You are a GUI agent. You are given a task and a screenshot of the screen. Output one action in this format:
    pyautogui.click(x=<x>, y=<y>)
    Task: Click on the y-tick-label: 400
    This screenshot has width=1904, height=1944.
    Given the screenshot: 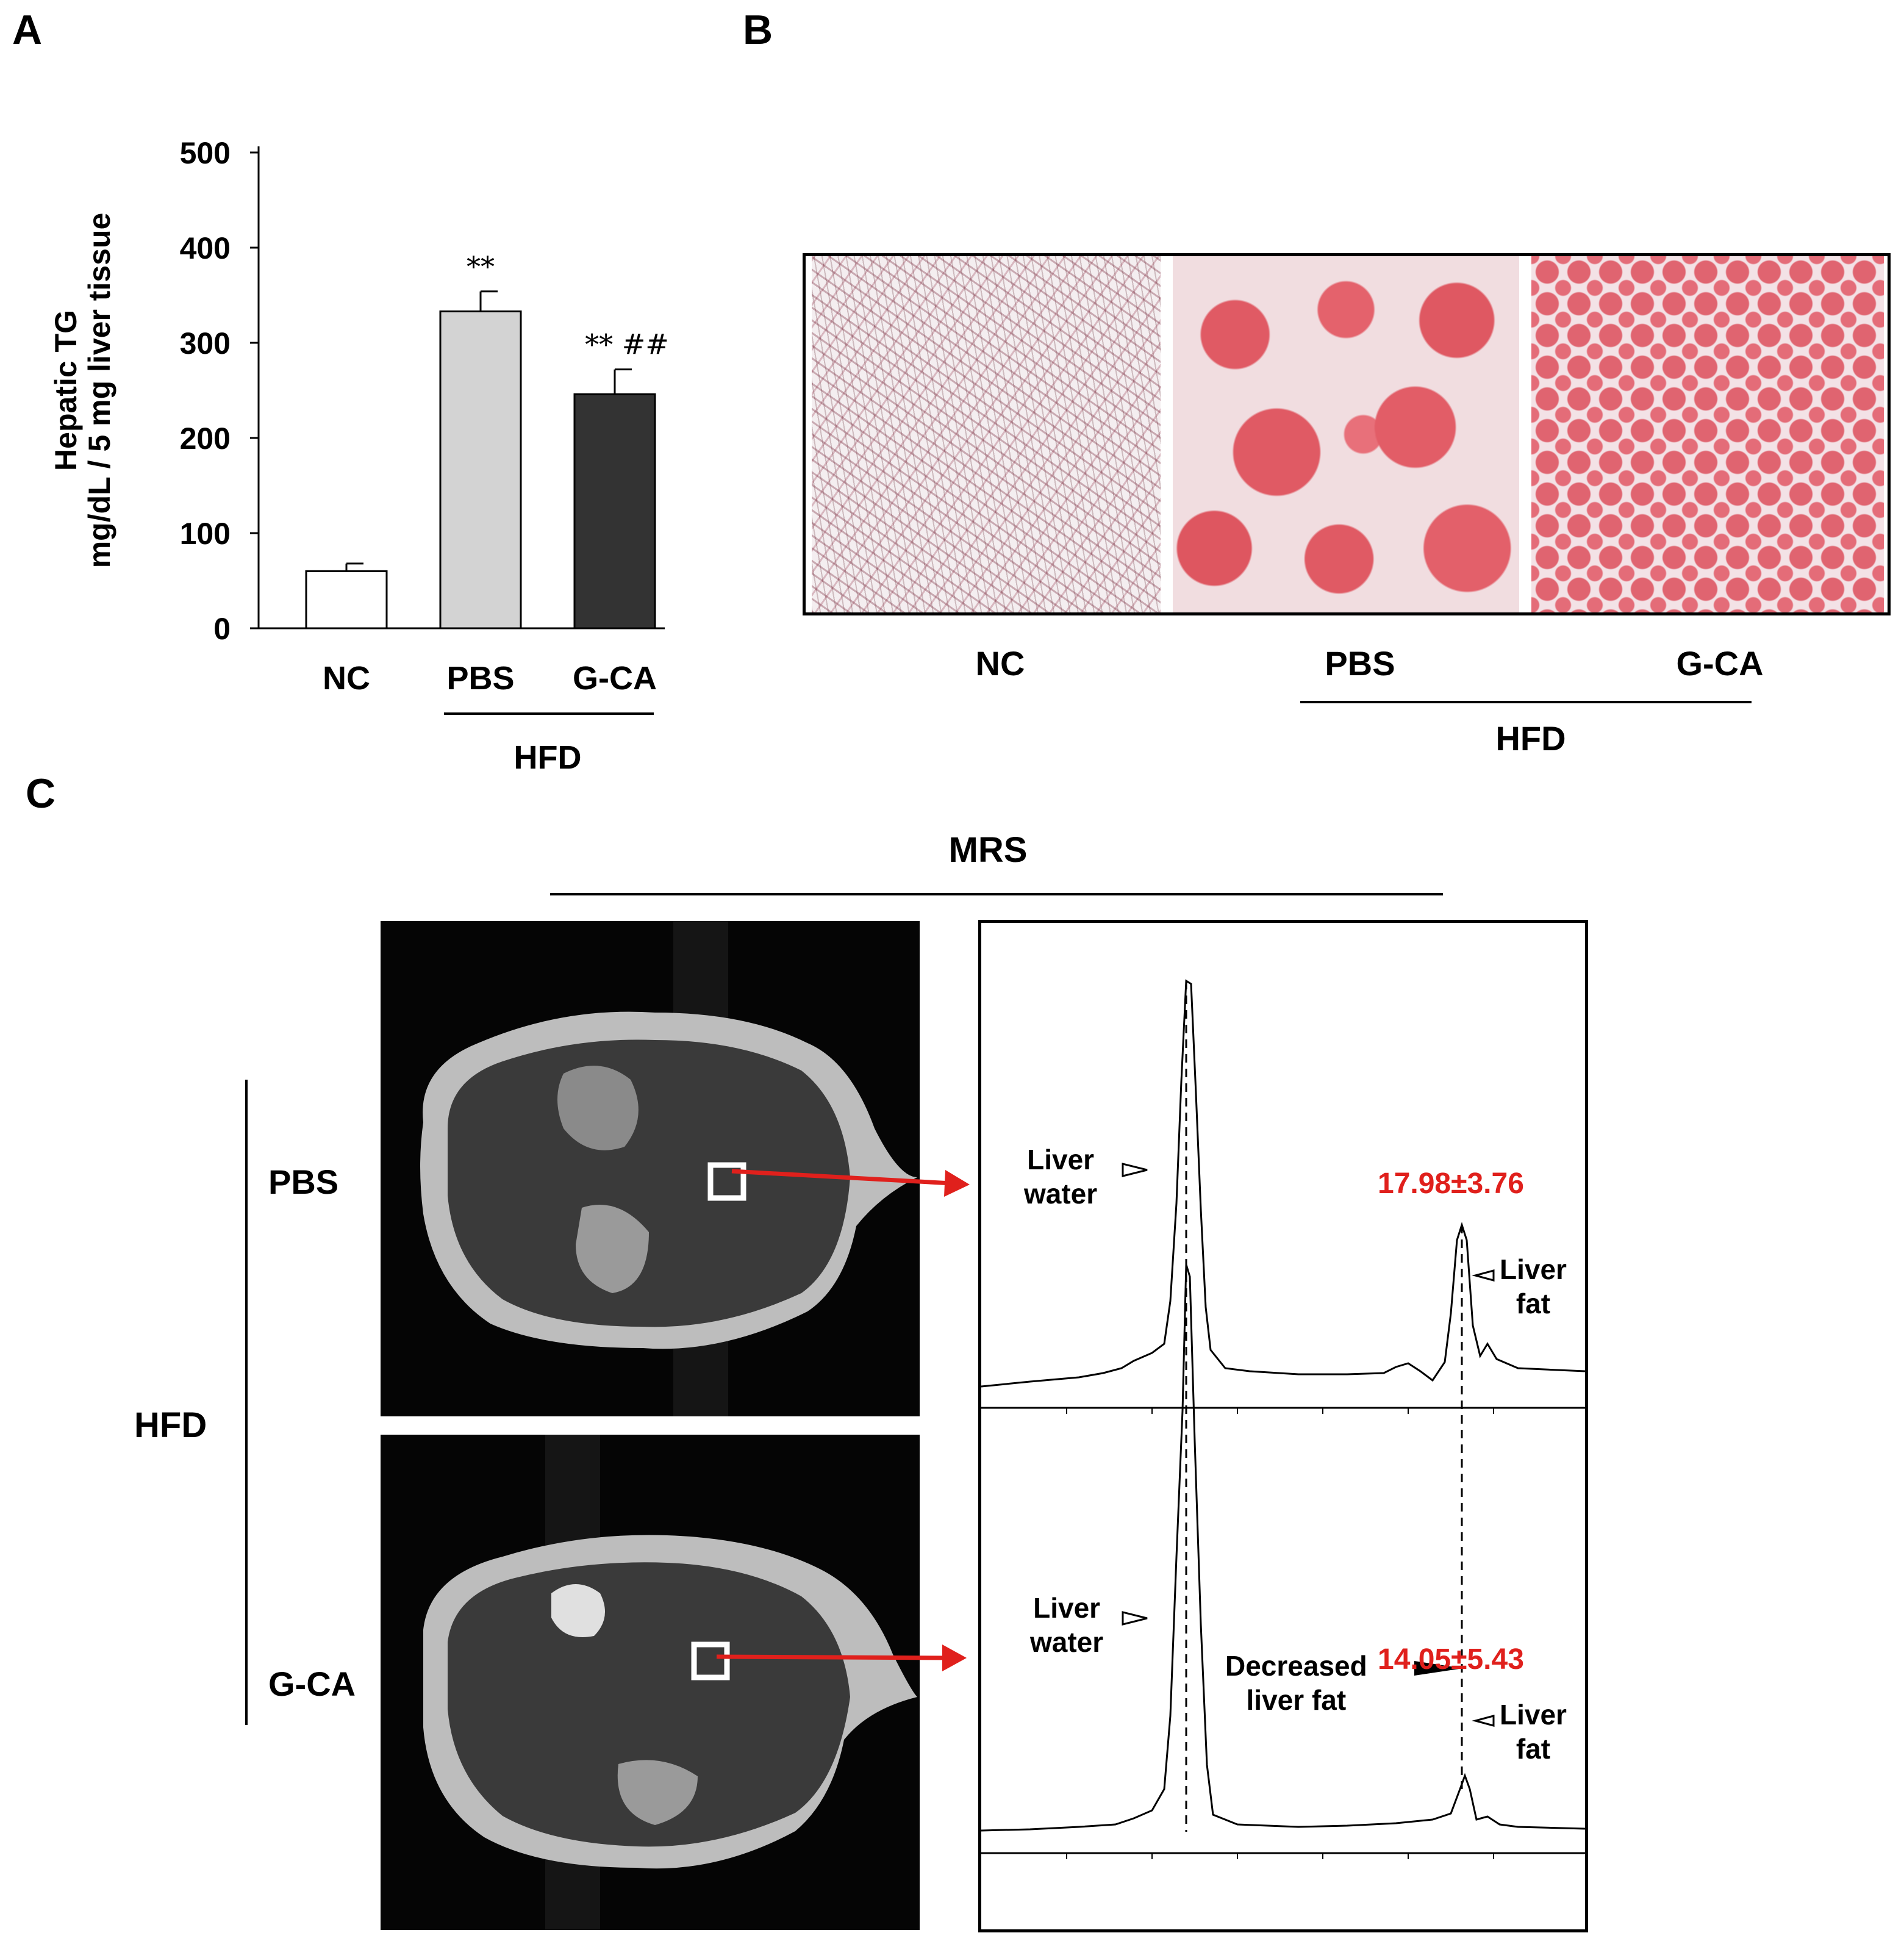 What is the action you would take?
    pyautogui.click(x=205, y=248)
    